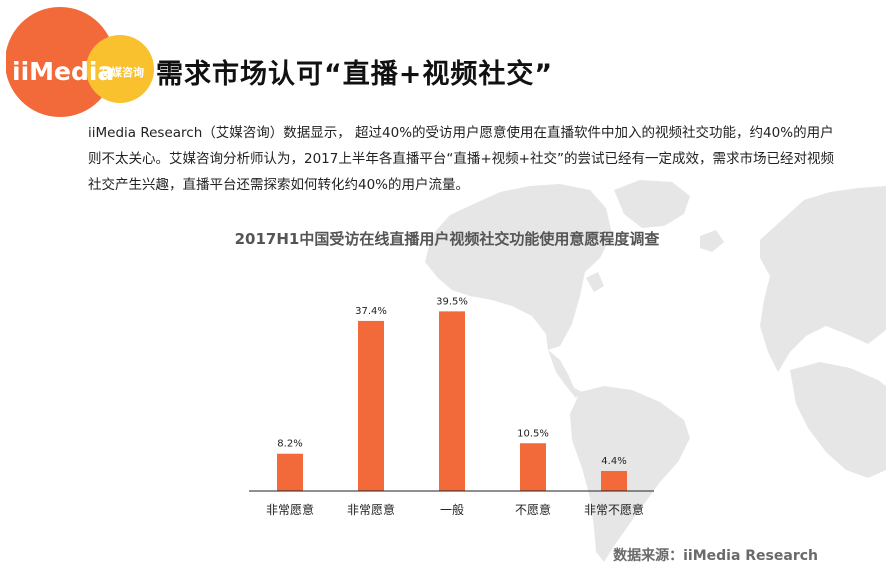 Image resolution: width=886 pixels, height=576 pixels. Describe the element at coordinates (290, 509) in the screenshot. I see `category-label-0: 非常愿意` at that location.